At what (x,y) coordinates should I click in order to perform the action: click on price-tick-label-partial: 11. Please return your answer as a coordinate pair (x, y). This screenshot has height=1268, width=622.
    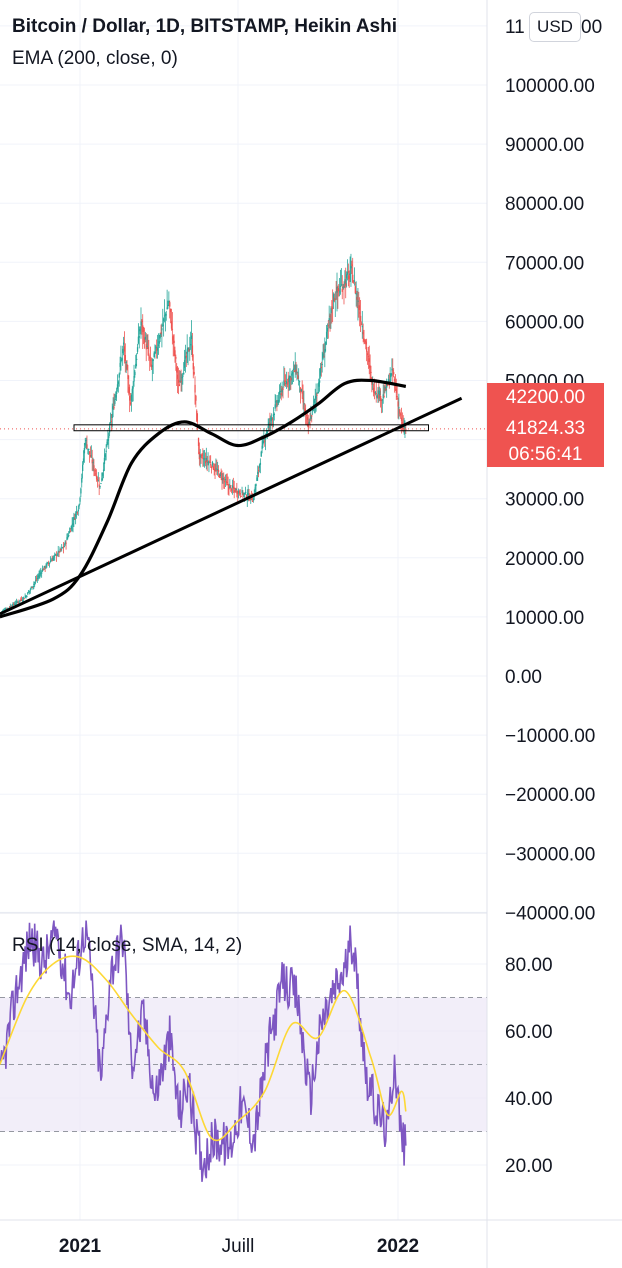
    Looking at the image, I should click on (515, 27).